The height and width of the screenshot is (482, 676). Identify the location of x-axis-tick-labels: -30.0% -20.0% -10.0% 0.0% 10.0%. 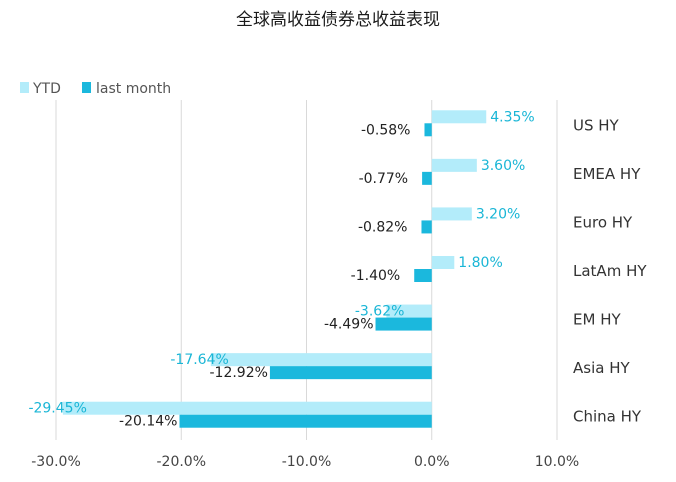
(305, 462).